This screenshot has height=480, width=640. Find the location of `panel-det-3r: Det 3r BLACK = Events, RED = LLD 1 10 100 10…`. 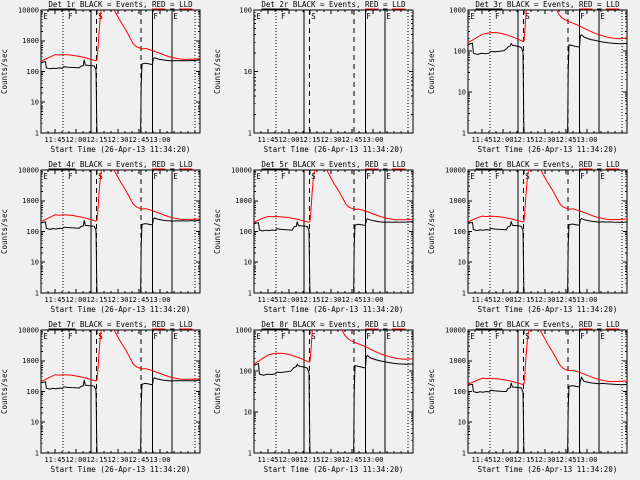

panel-det-3r: Det 3r BLACK = Events, RED = LLD 1 10 100 10… is located at coordinates (533, 80).